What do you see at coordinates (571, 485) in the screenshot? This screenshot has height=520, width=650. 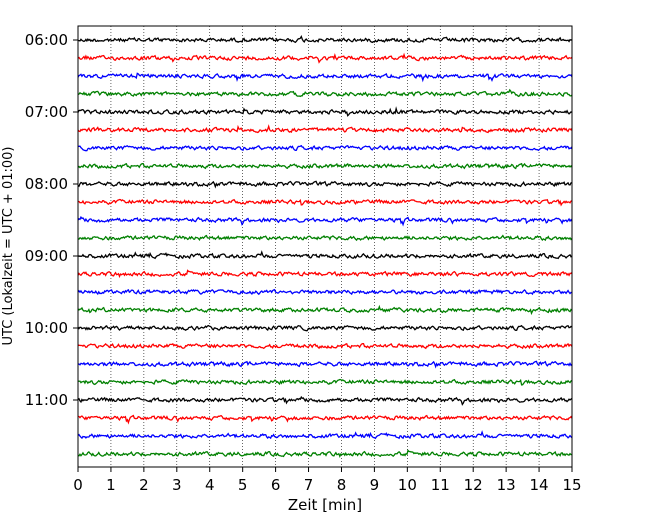 I see `x-tick-label-15: 15` at bounding box center [571, 485].